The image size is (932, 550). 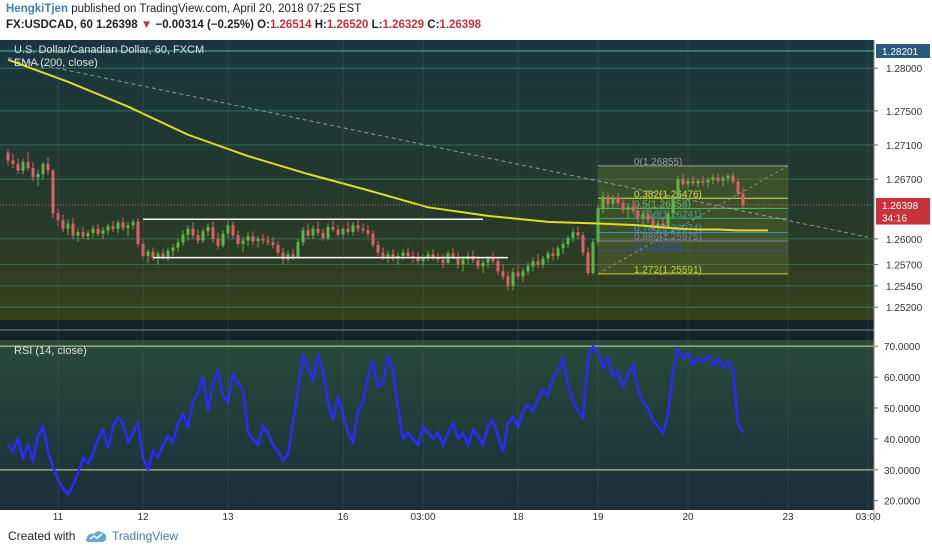 I want to click on price-change: −0.00314 (−0.25%), so click(x=204, y=25).